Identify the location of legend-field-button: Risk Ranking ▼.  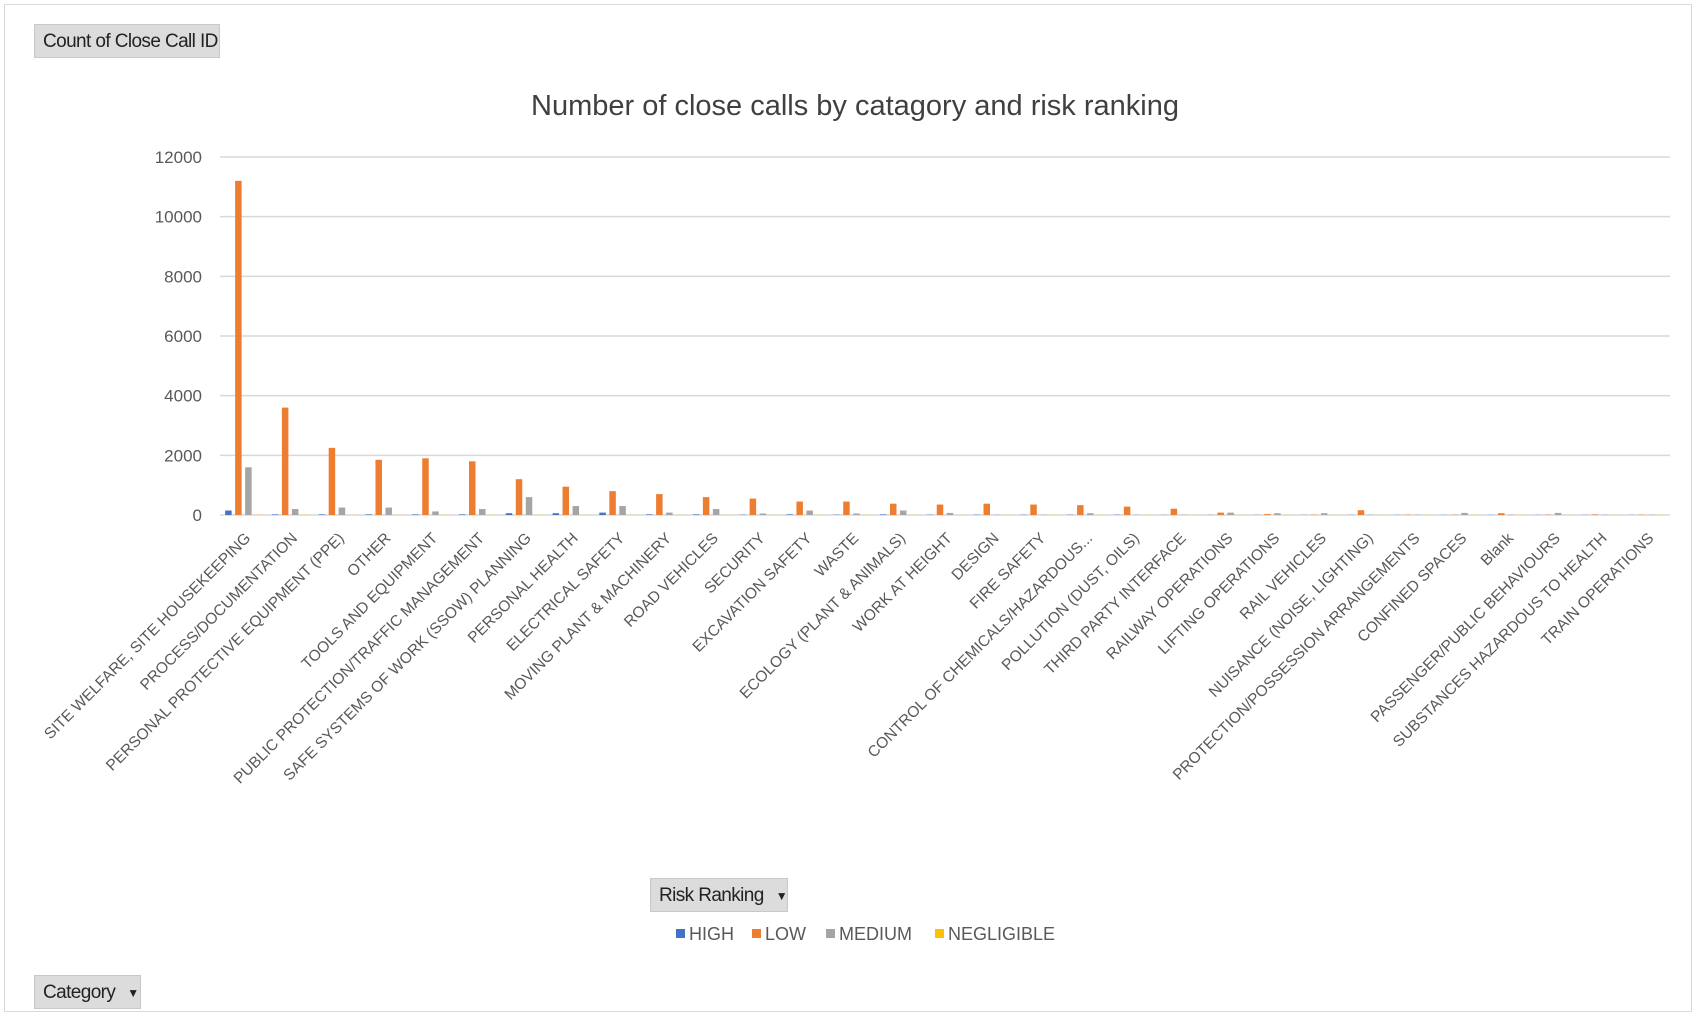
(719, 895).